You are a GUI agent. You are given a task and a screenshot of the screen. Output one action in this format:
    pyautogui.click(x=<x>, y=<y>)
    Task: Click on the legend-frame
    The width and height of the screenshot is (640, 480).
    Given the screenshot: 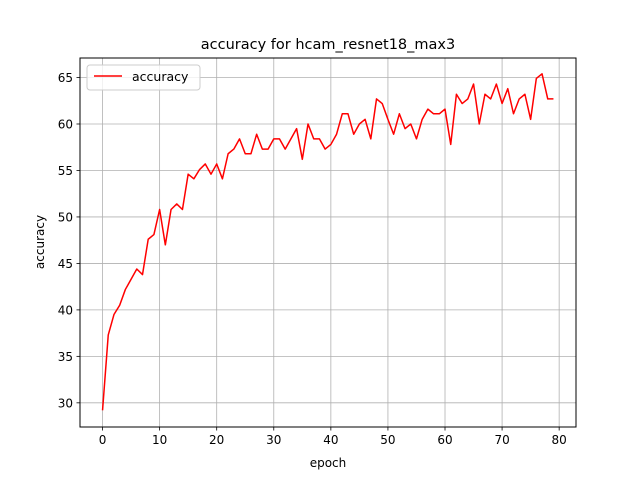 What is the action you would take?
    pyautogui.click(x=143, y=77)
    